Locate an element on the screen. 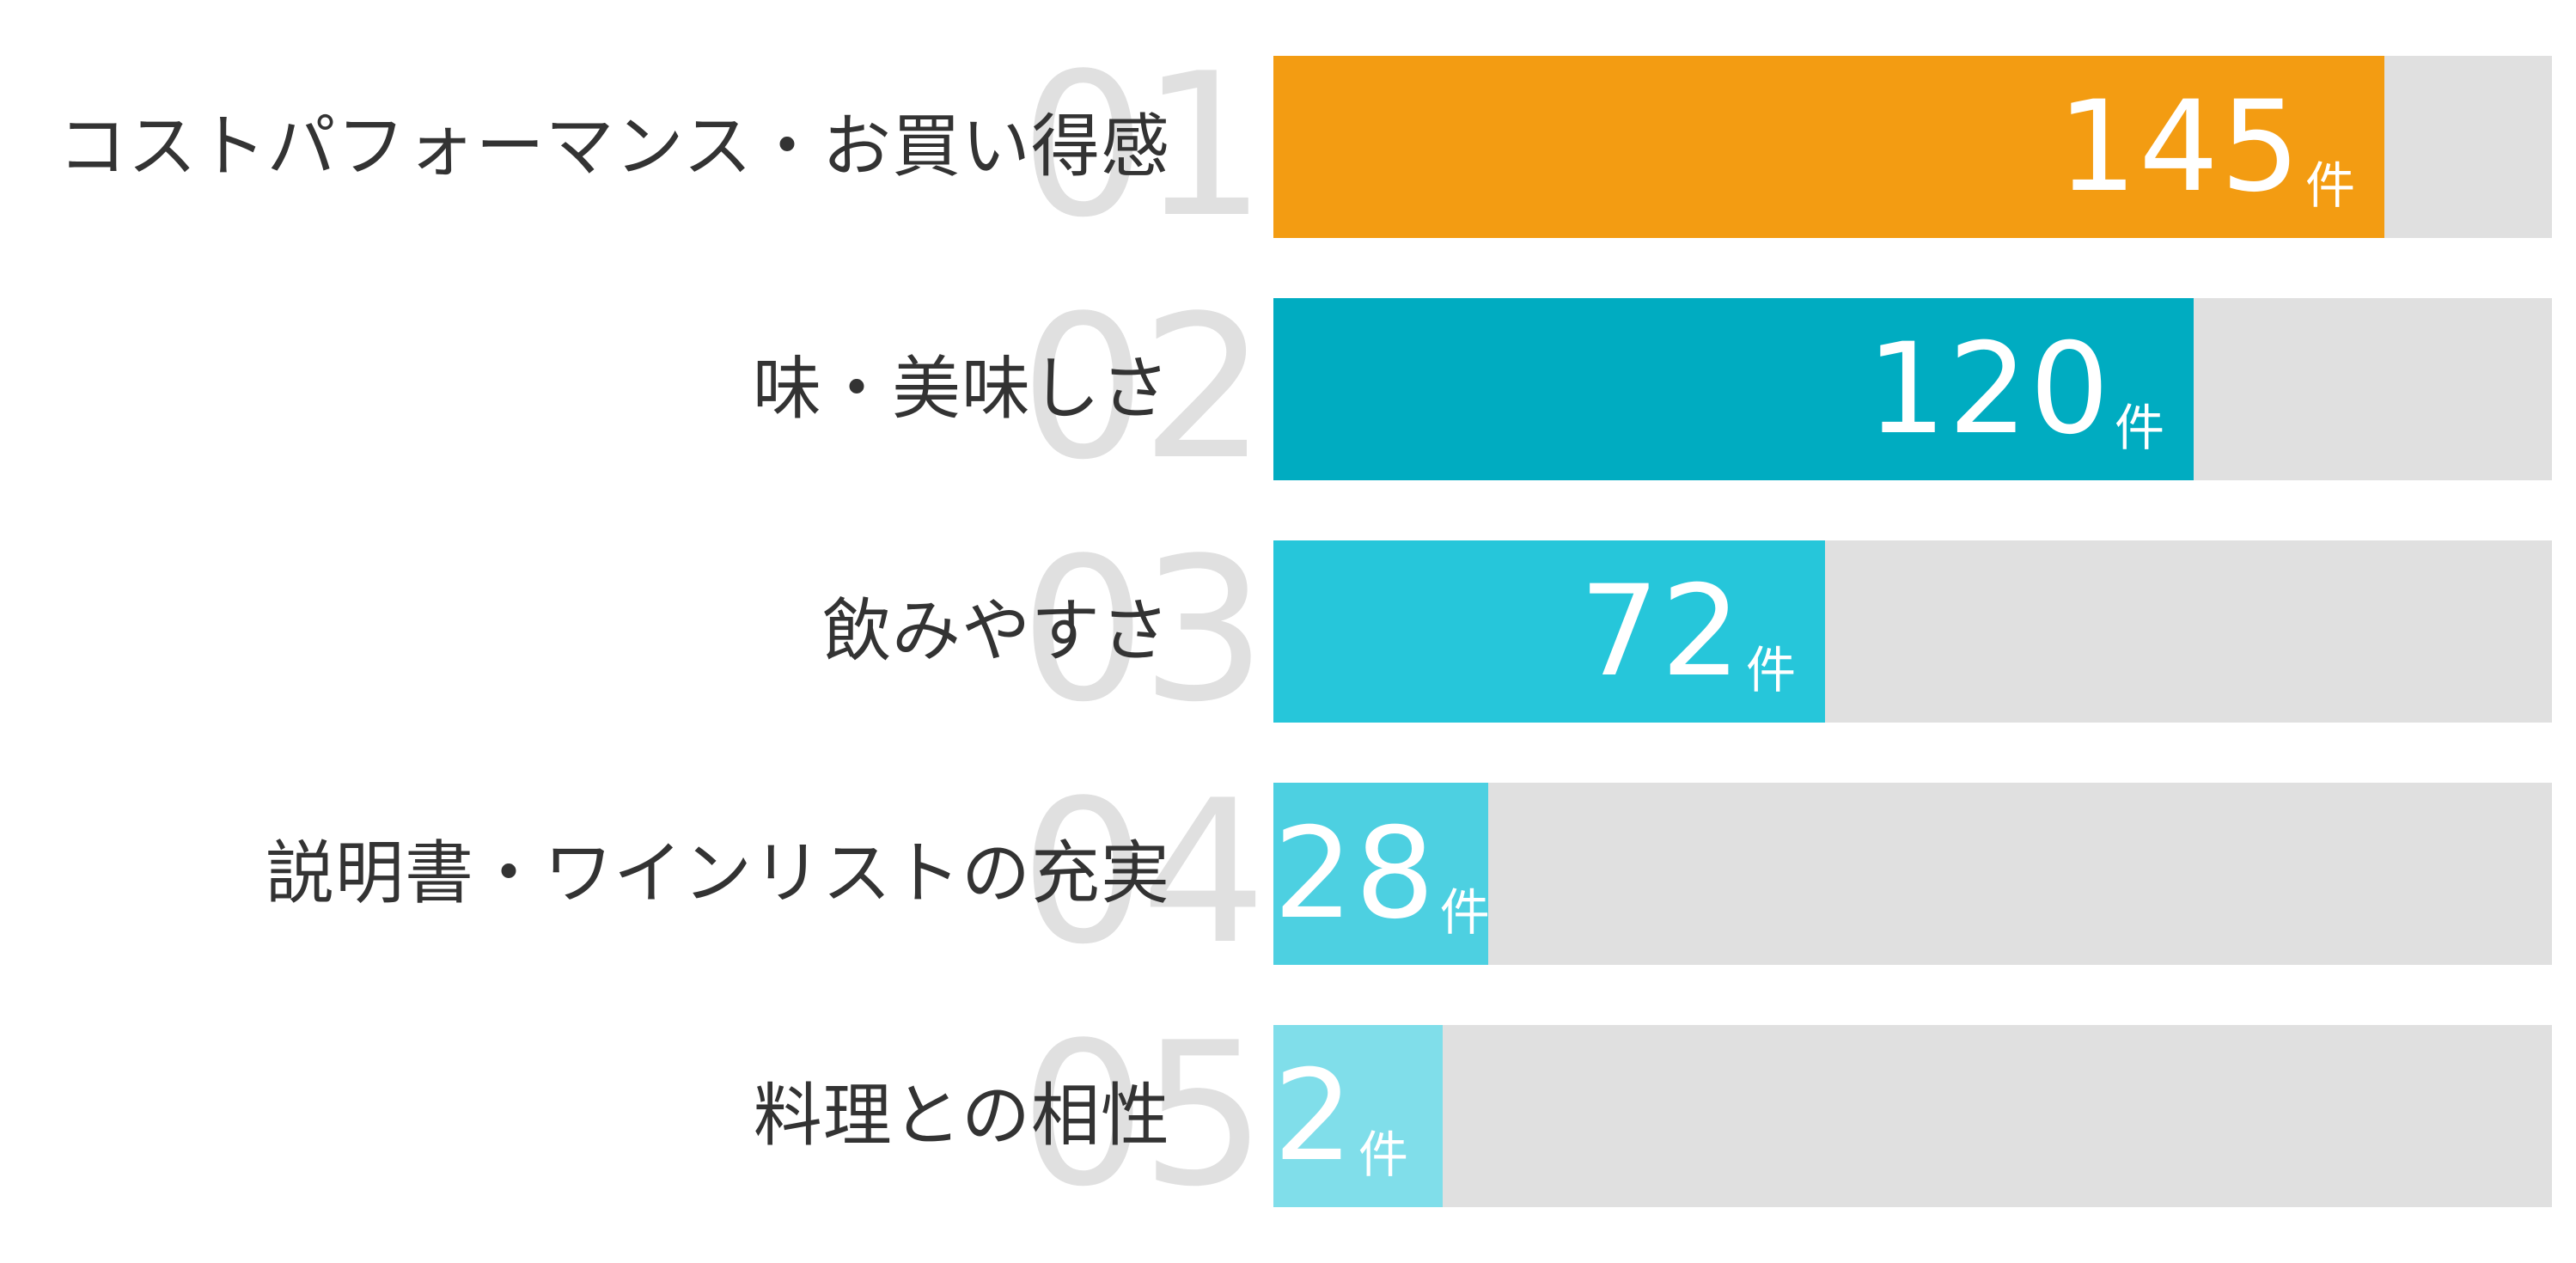  value-number: 72 is located at coordinates (1661, 632).